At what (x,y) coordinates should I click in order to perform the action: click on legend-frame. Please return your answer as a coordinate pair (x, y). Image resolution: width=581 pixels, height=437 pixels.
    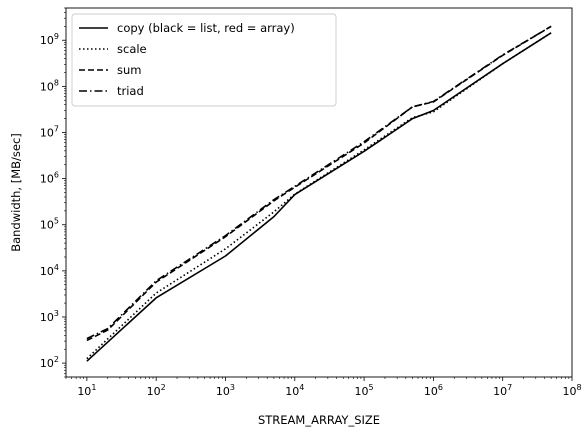
    Looking at the image, I should click on (204, 60).